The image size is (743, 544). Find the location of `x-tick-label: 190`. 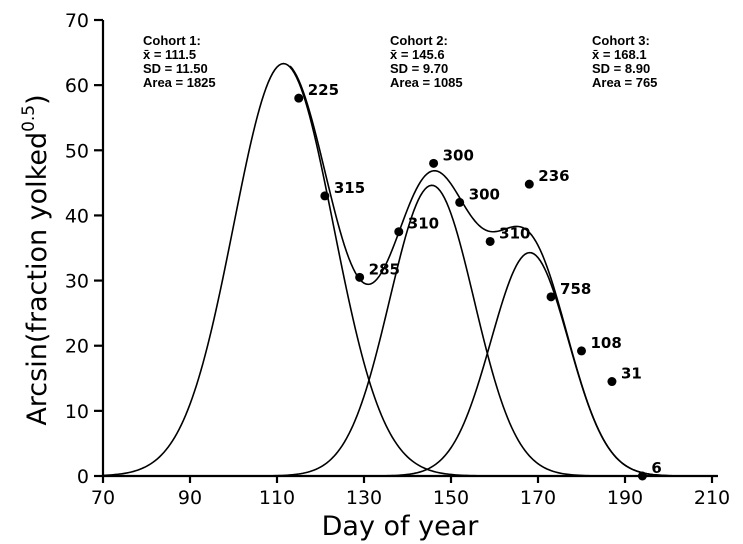

x-tick-label: 190 is located at coordinates (625, 498).